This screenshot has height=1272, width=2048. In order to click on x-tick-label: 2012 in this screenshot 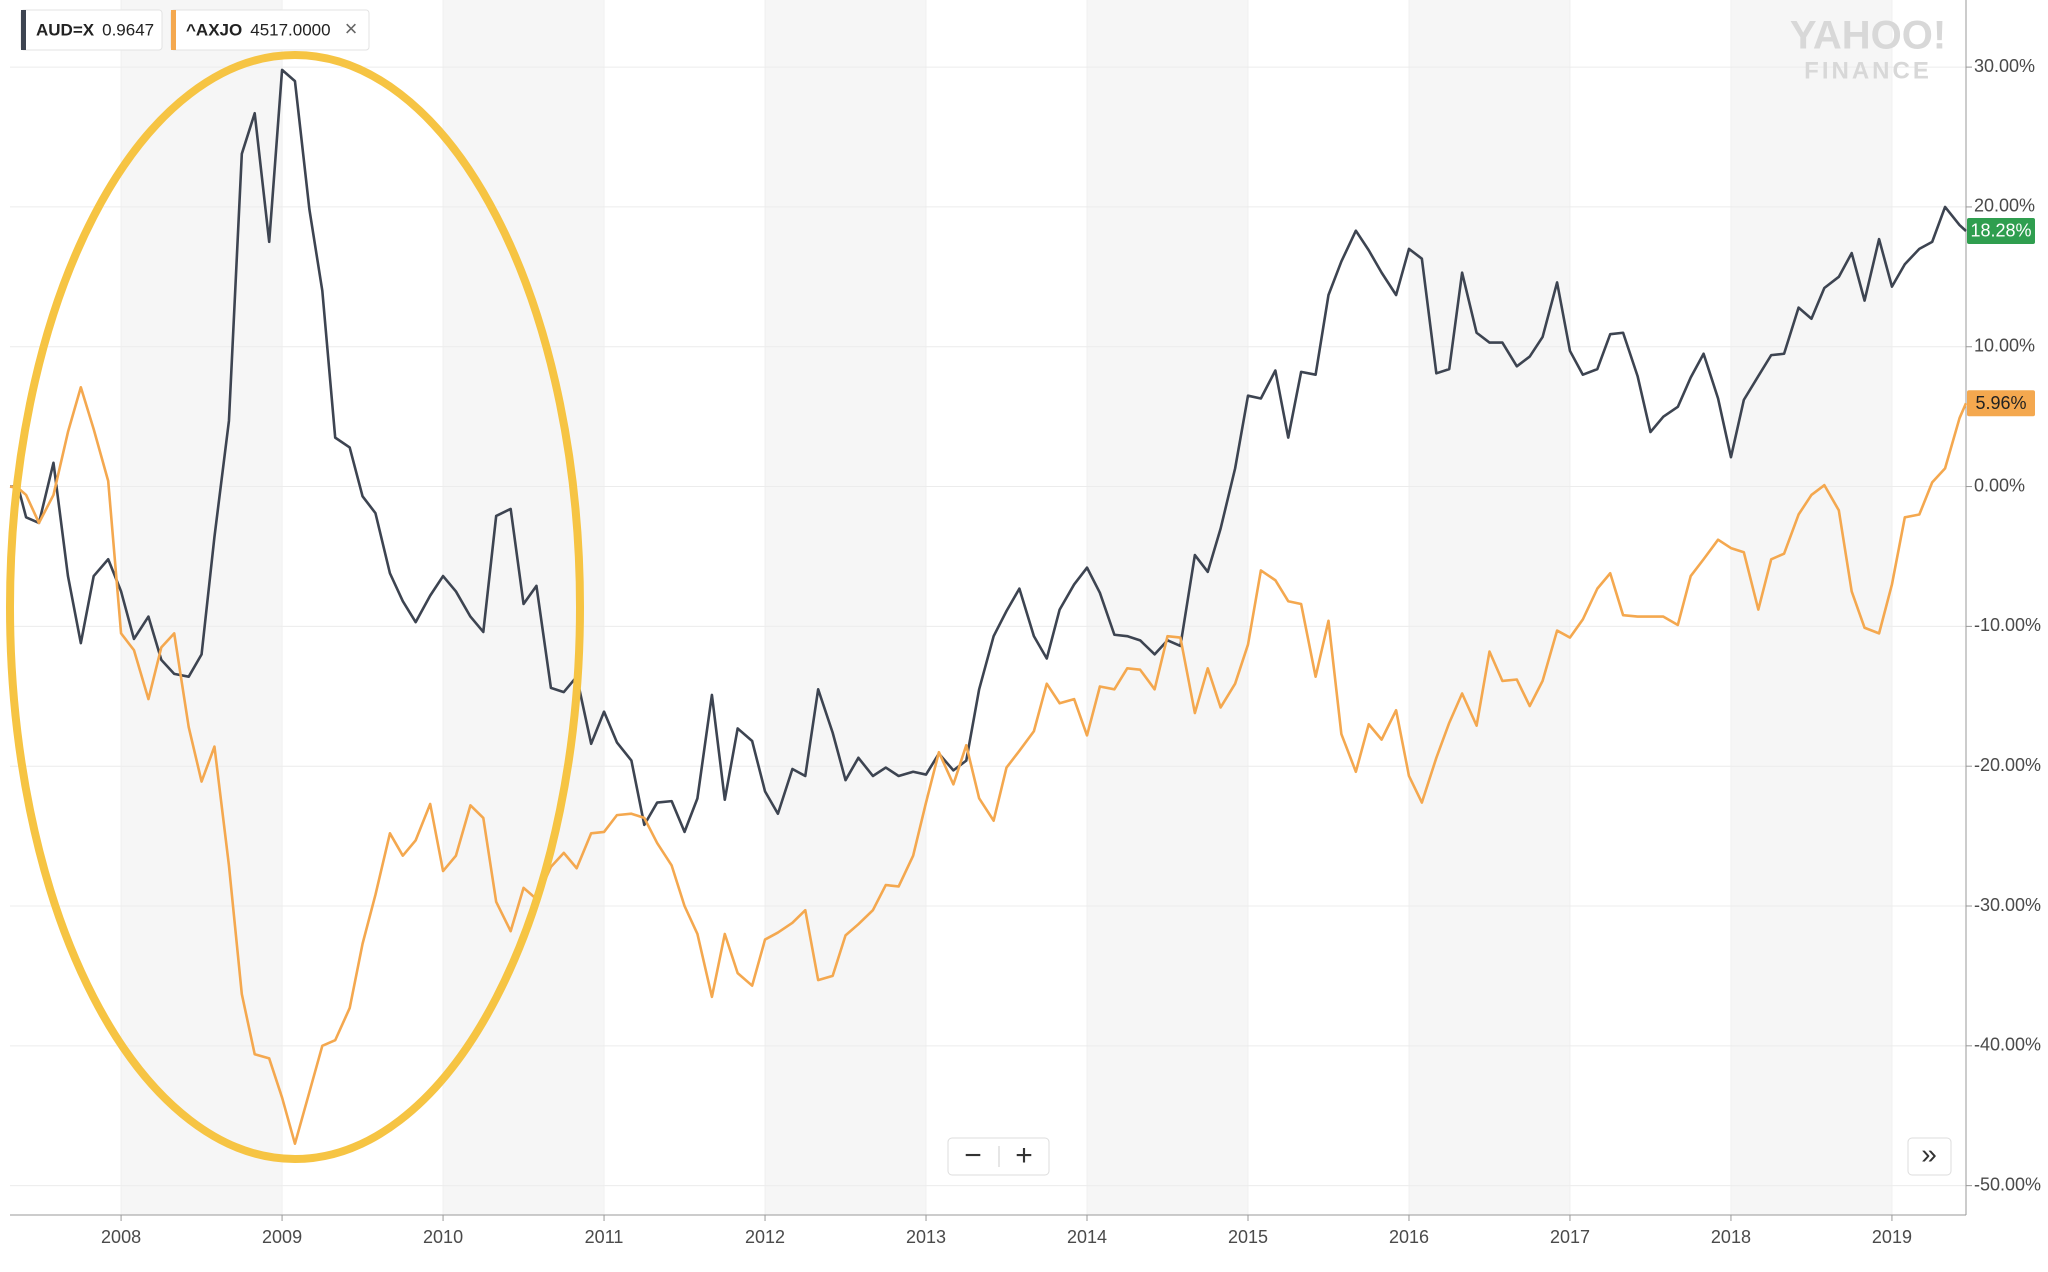, I will do `click(765, 1237)`.